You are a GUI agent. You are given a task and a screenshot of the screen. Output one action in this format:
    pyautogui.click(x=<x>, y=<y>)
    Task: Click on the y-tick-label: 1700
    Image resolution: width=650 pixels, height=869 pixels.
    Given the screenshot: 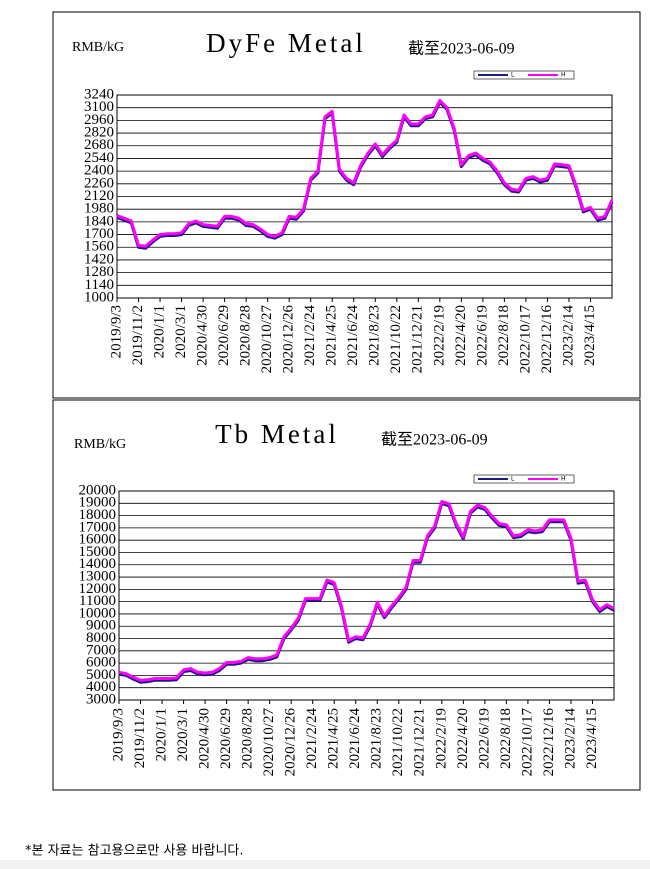 What is the action you would take?
    pyautogui.click(x=99, y=234)
    